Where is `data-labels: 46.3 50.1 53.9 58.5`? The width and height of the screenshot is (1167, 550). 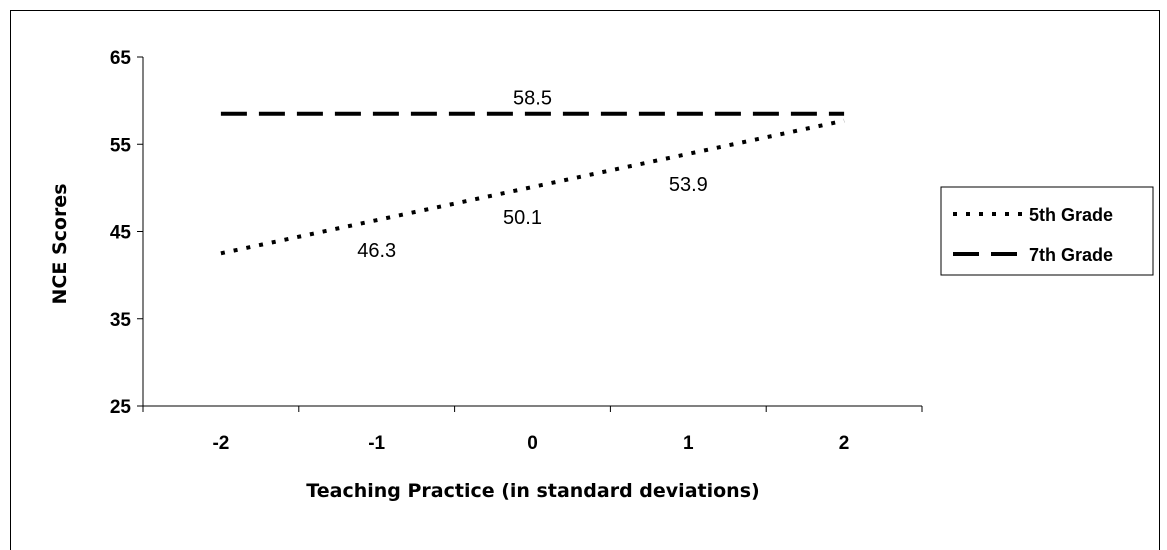 data-labels: 46.3 50.1 53.9 58.5 is located at coordinates (532, 175).